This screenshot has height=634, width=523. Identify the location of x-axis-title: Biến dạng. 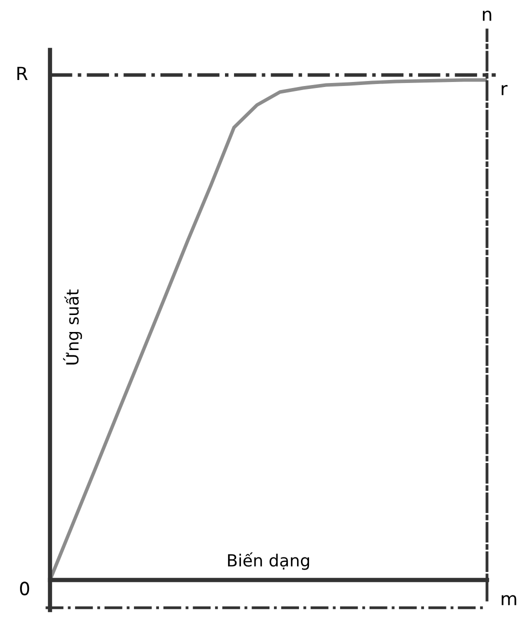
(269, 561).